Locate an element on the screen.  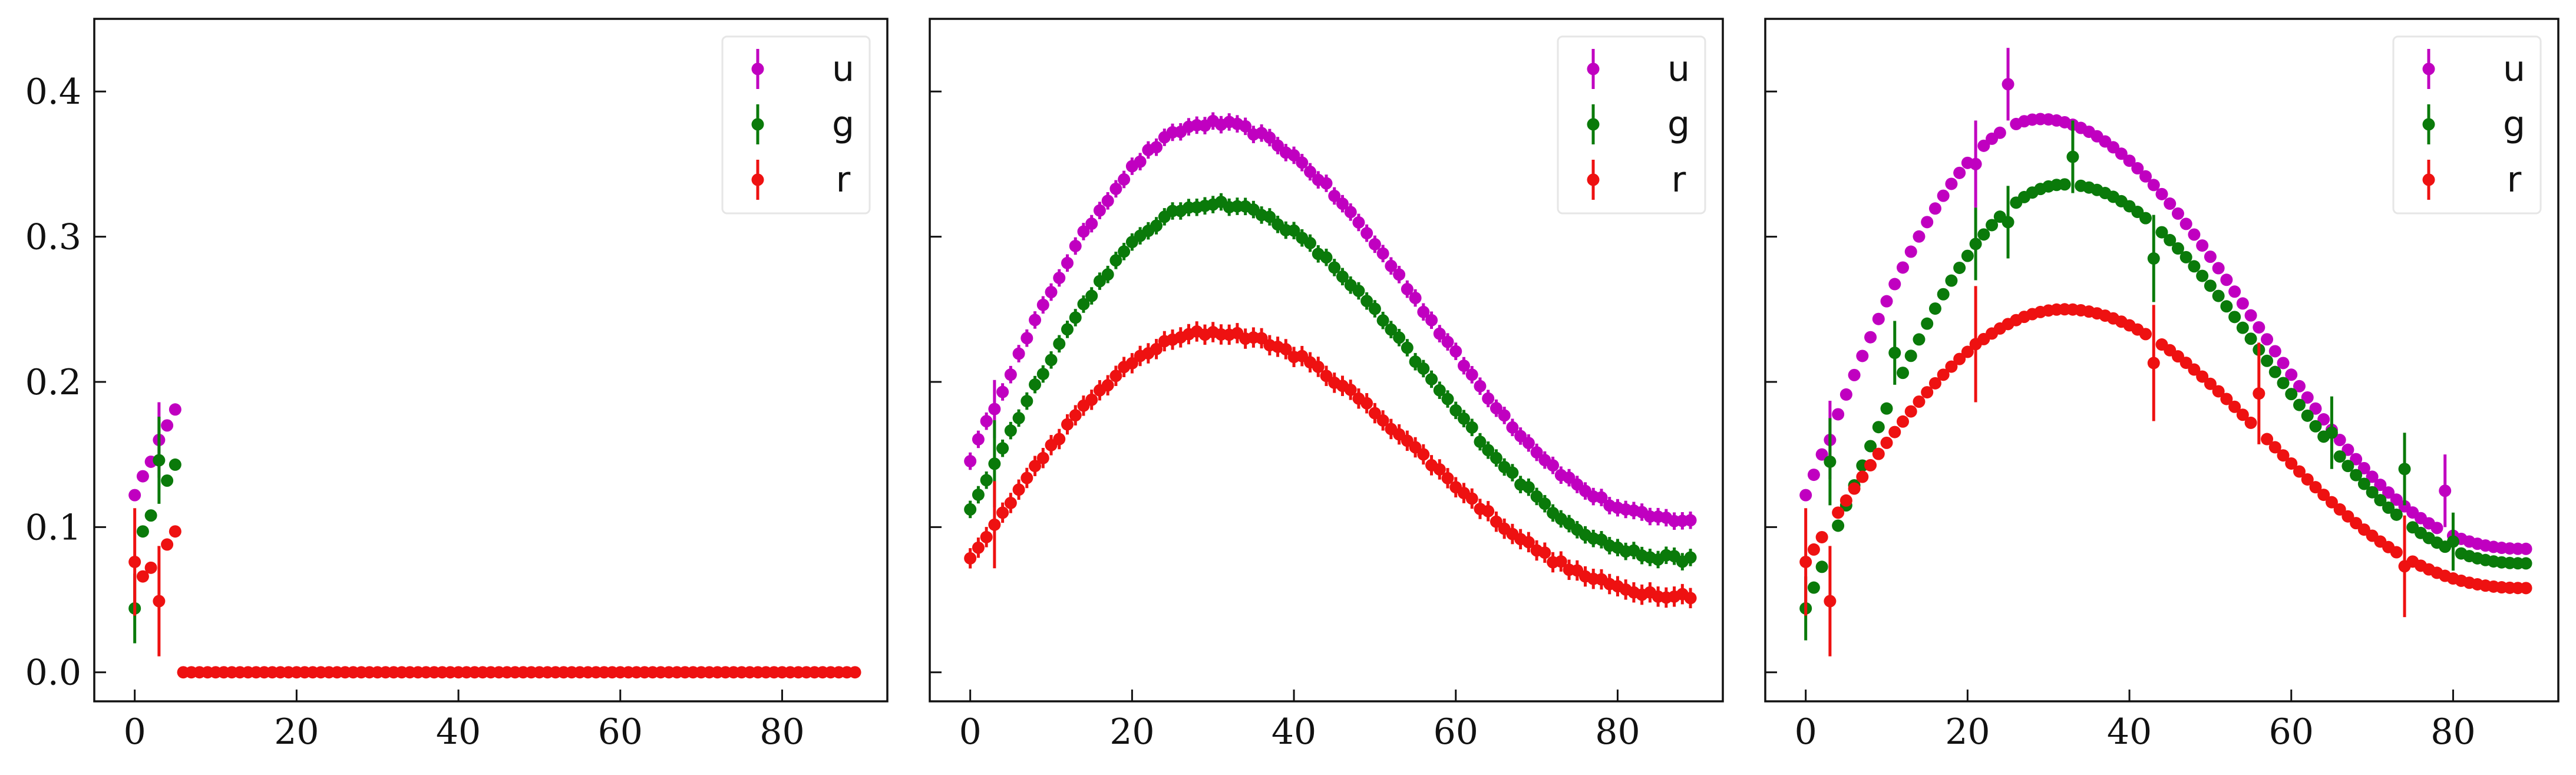
legend-label-g: g is located at coordinates (843, 125).